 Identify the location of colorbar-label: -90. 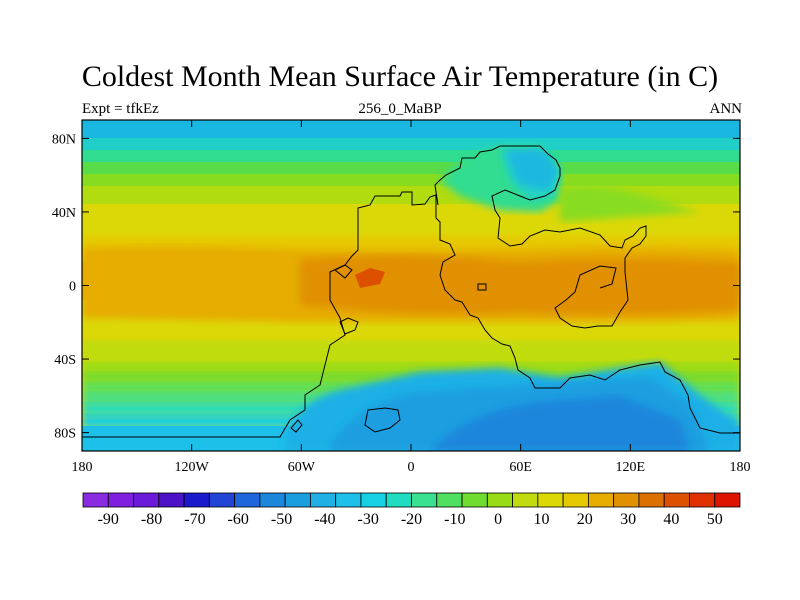
(108, 519).